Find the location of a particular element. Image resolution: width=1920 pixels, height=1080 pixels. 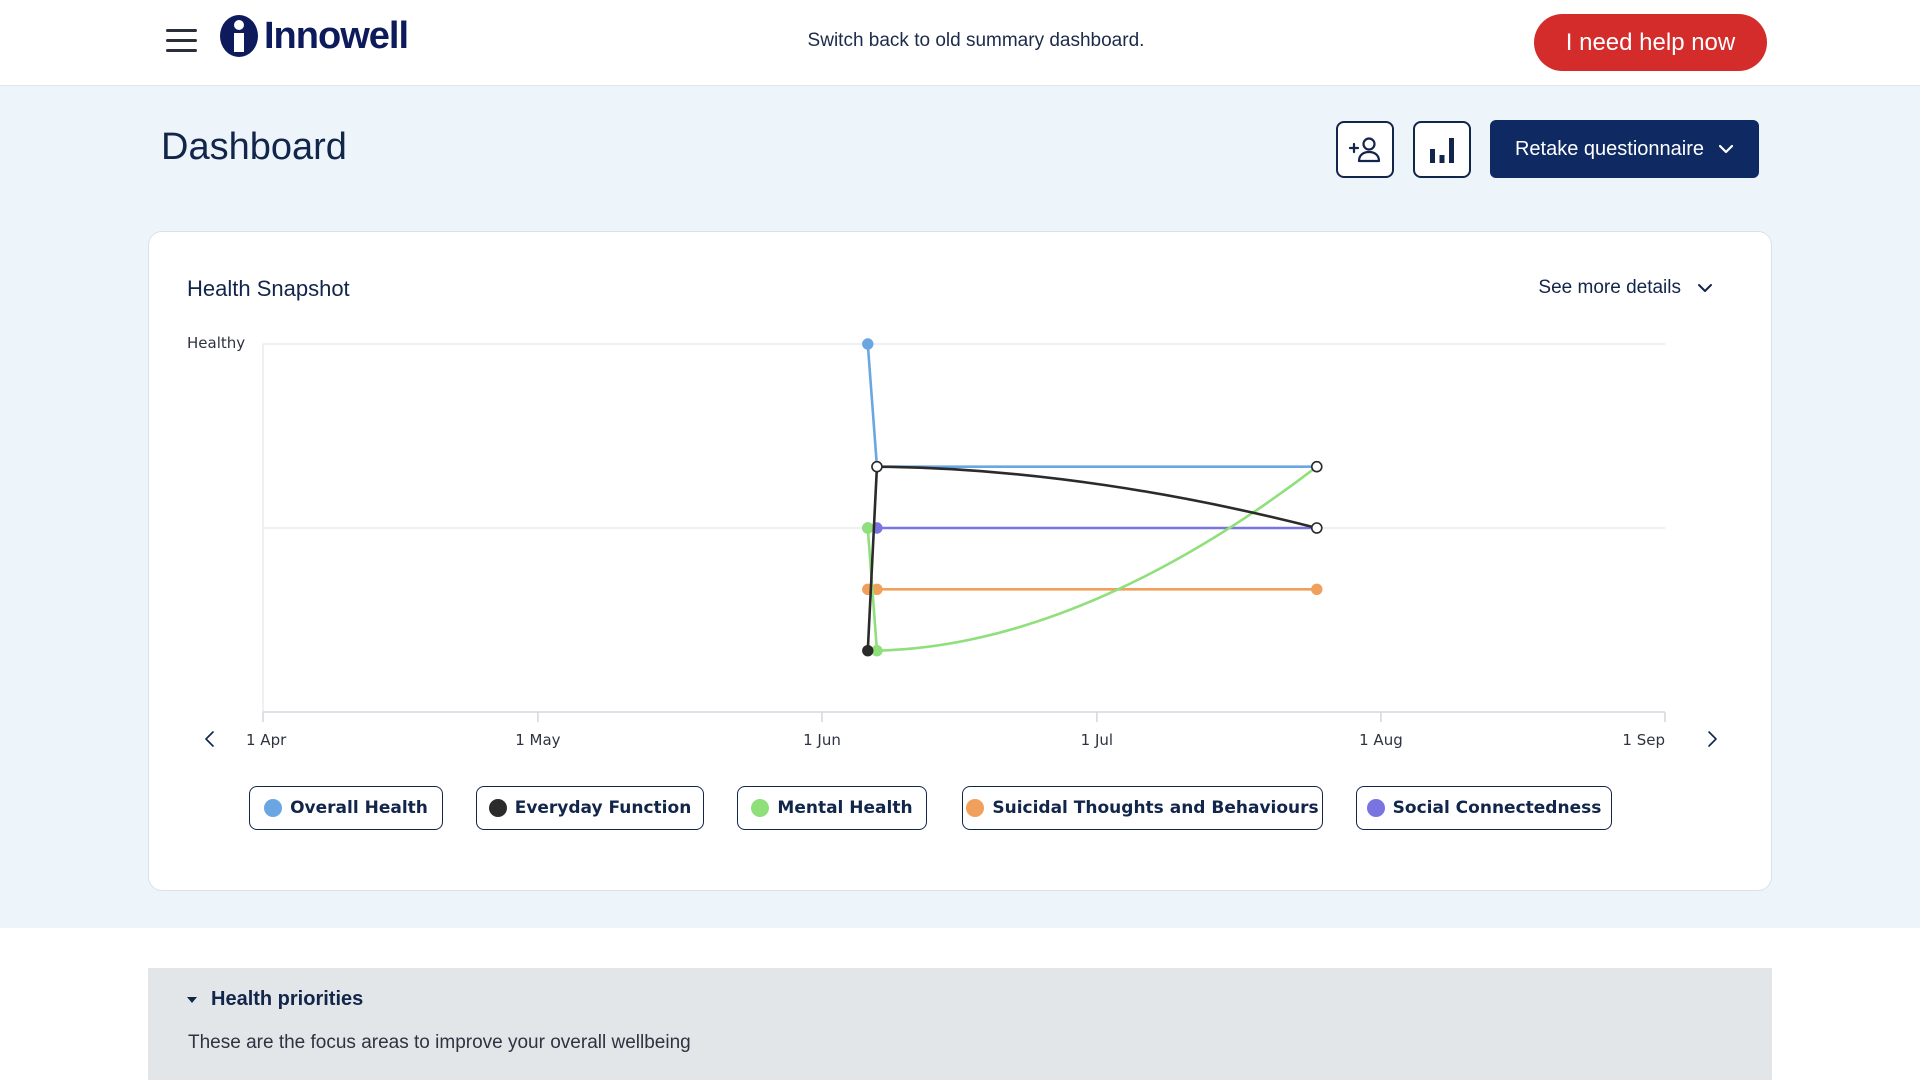

series-mental-health is located at coordinates (1092, 558).